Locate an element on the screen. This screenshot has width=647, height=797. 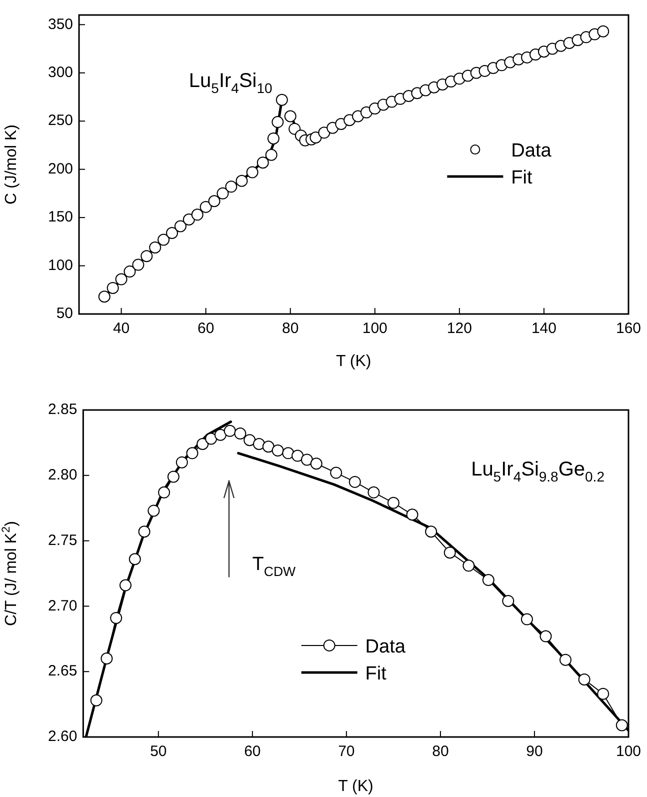
x-tick-label: 40 is located at coordinates (121, 329).